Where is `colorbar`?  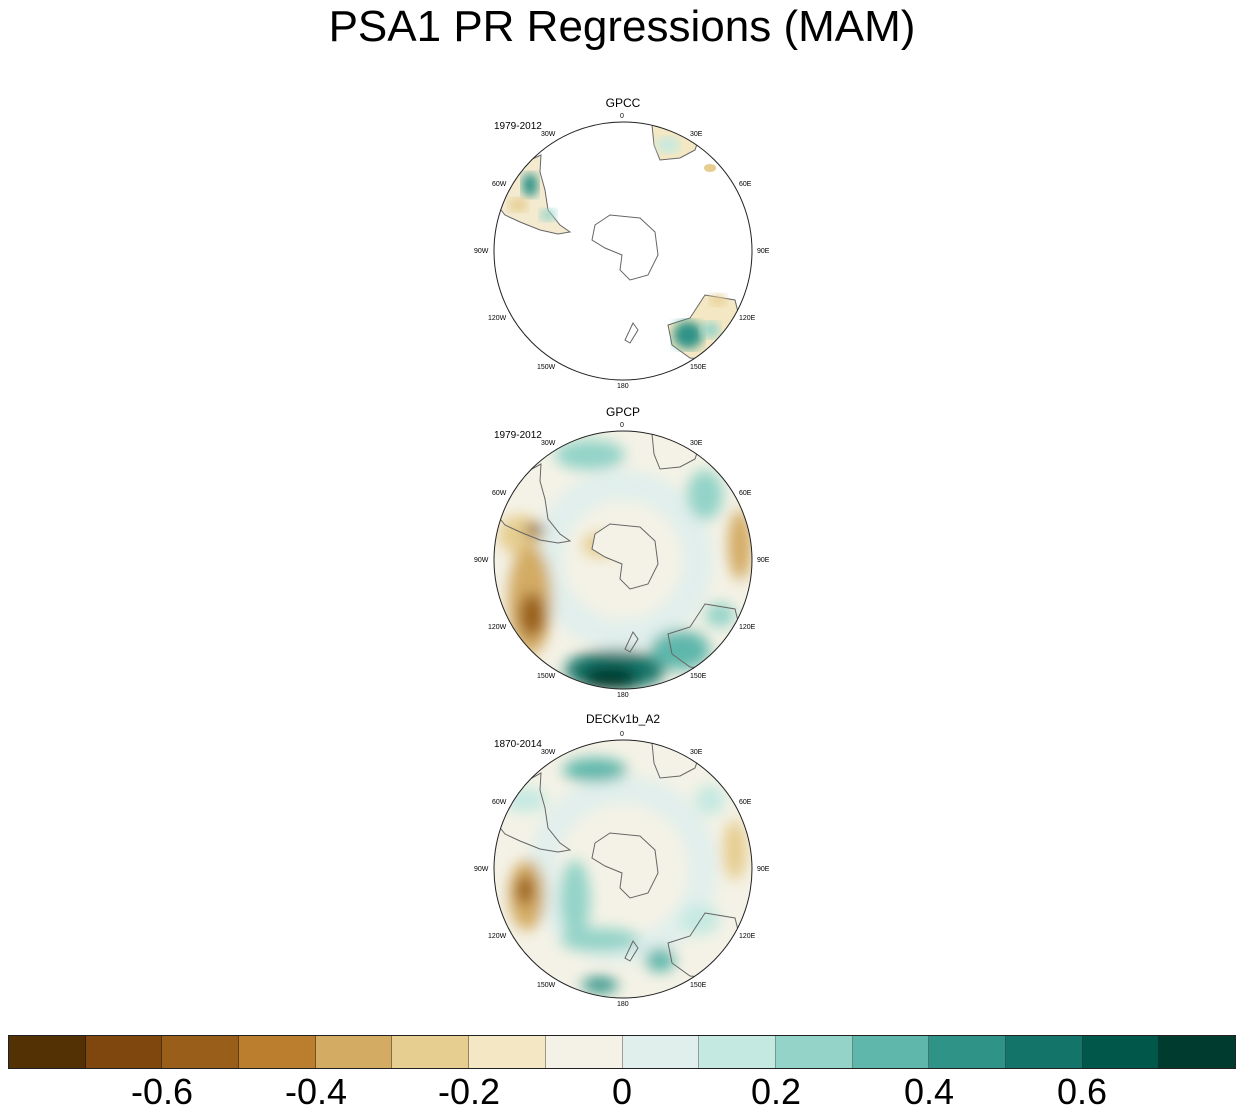
colorbar is located at coordinates (622, 1052).